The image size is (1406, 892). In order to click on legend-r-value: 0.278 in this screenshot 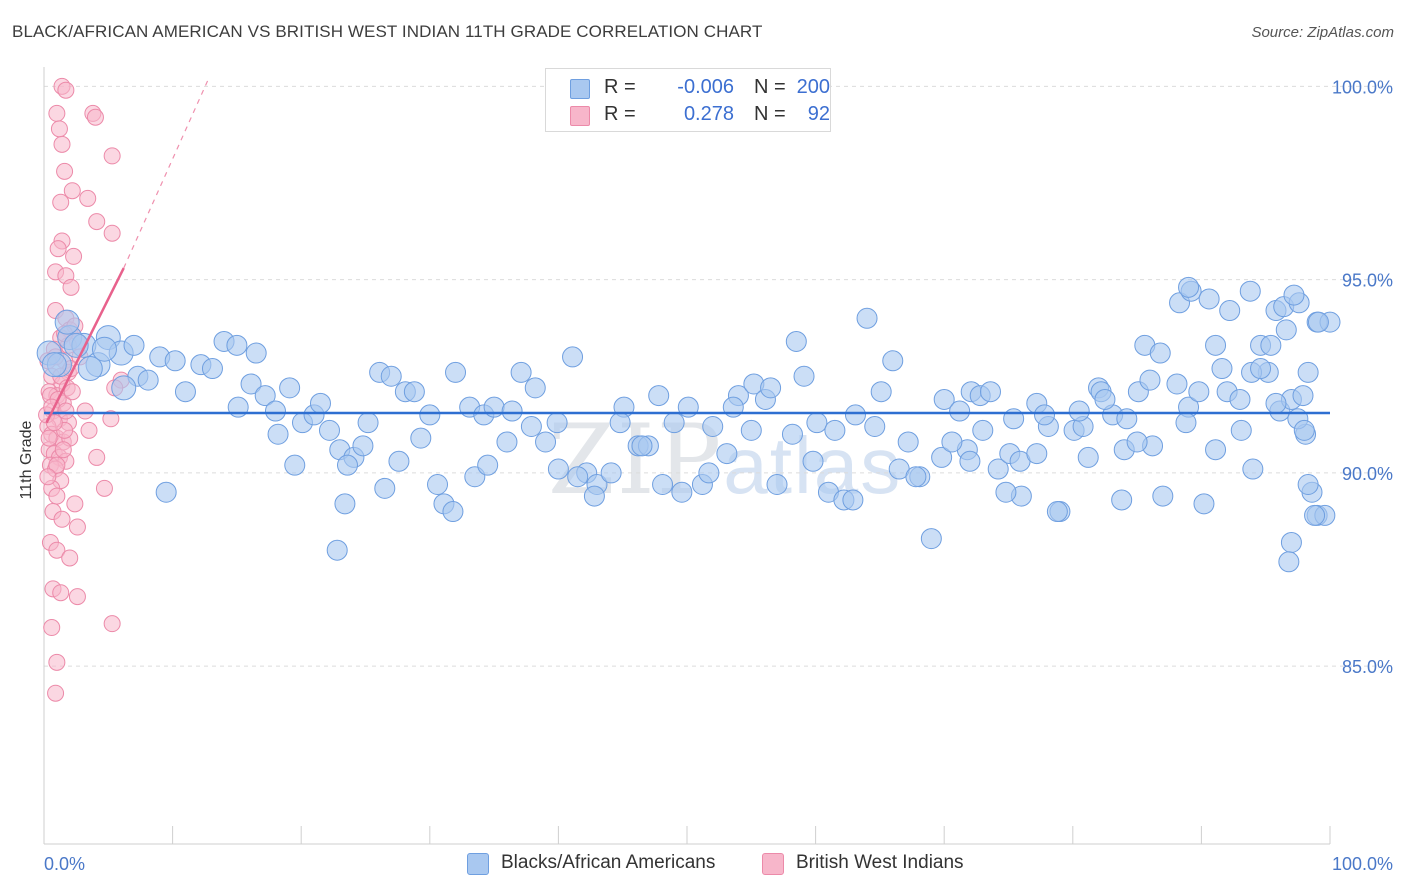, I will do `click(708, 114)`.